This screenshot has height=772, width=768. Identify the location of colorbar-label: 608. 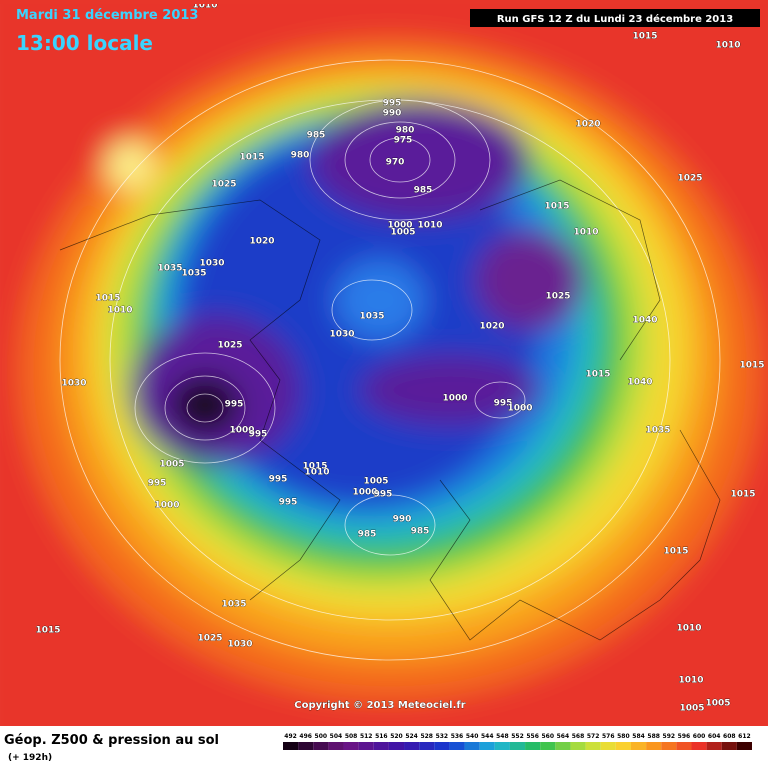
(729, 736).